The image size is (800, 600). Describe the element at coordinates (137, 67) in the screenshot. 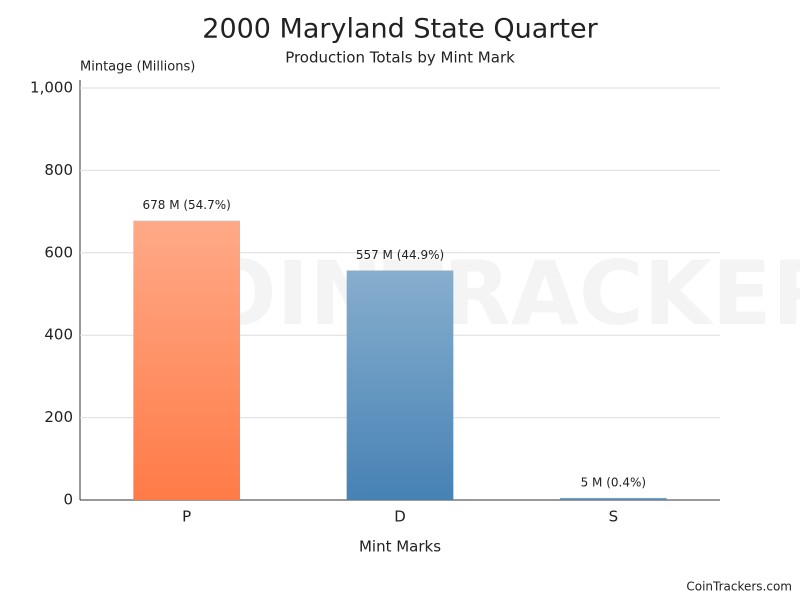

I see `y-axis-label: Mintage (Millions)` at that location.